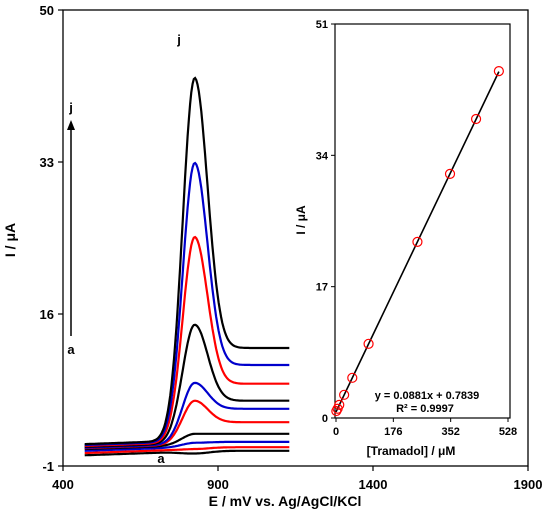 This screenshot has width=550, height=517. I want to click on main-x-tick-label: 900, so click(218, 484).